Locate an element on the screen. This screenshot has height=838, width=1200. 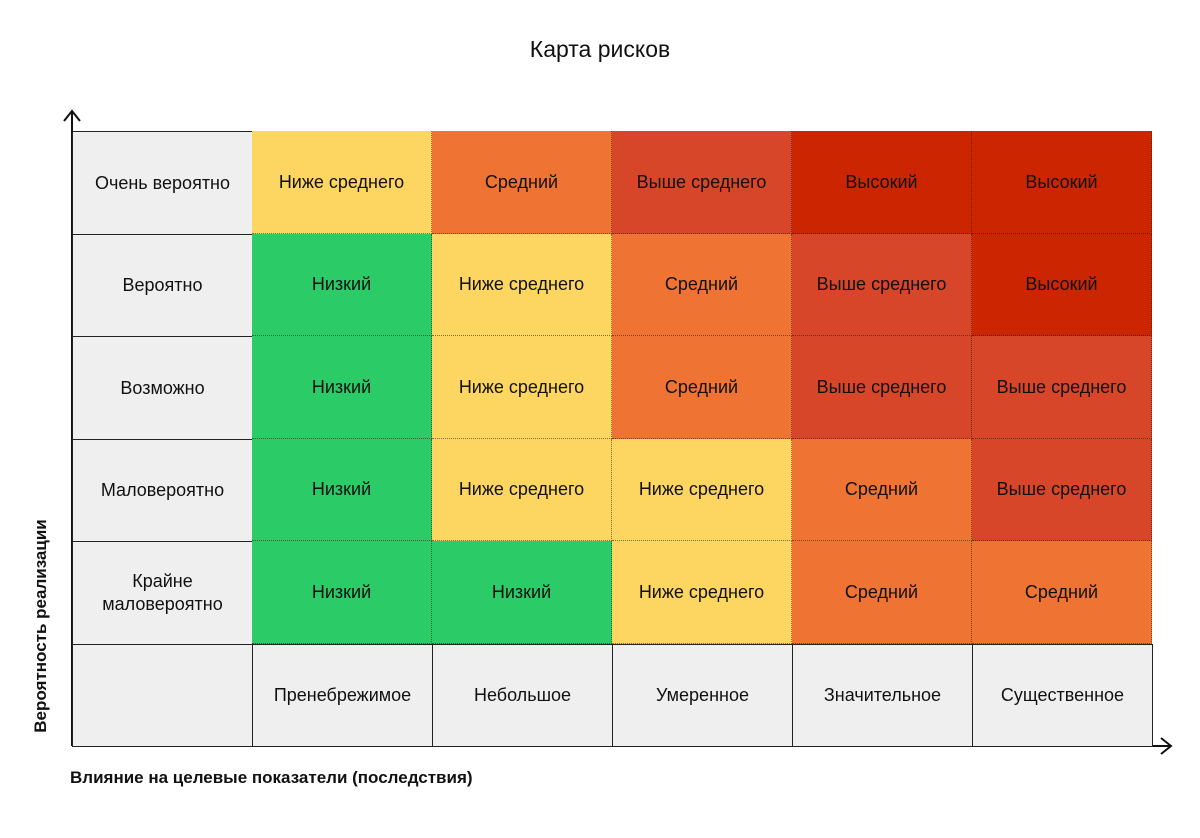
column-label: Значительное is located at coordinates (882, 695).